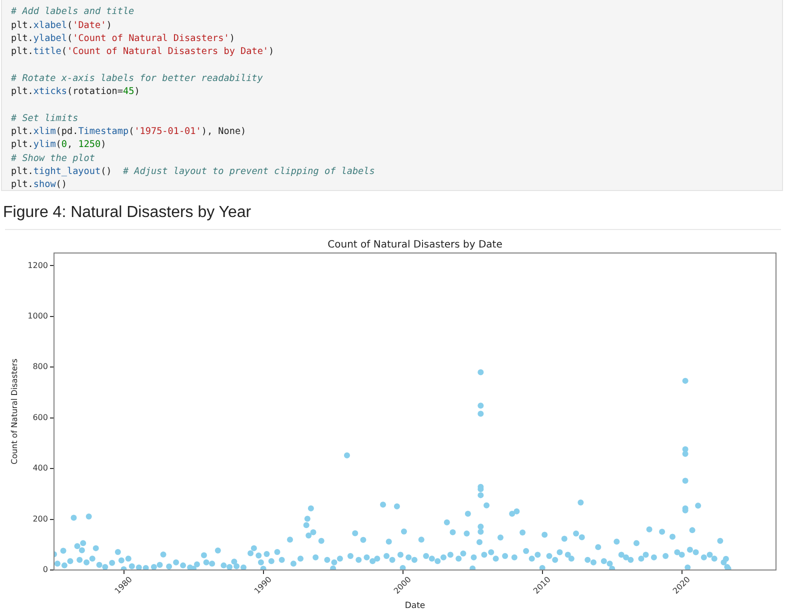 Image resolution: width=786 pixels, height=612 pixels. I want to click on chart-title: Count of Natural Disasters by Date, so click(415, 245).